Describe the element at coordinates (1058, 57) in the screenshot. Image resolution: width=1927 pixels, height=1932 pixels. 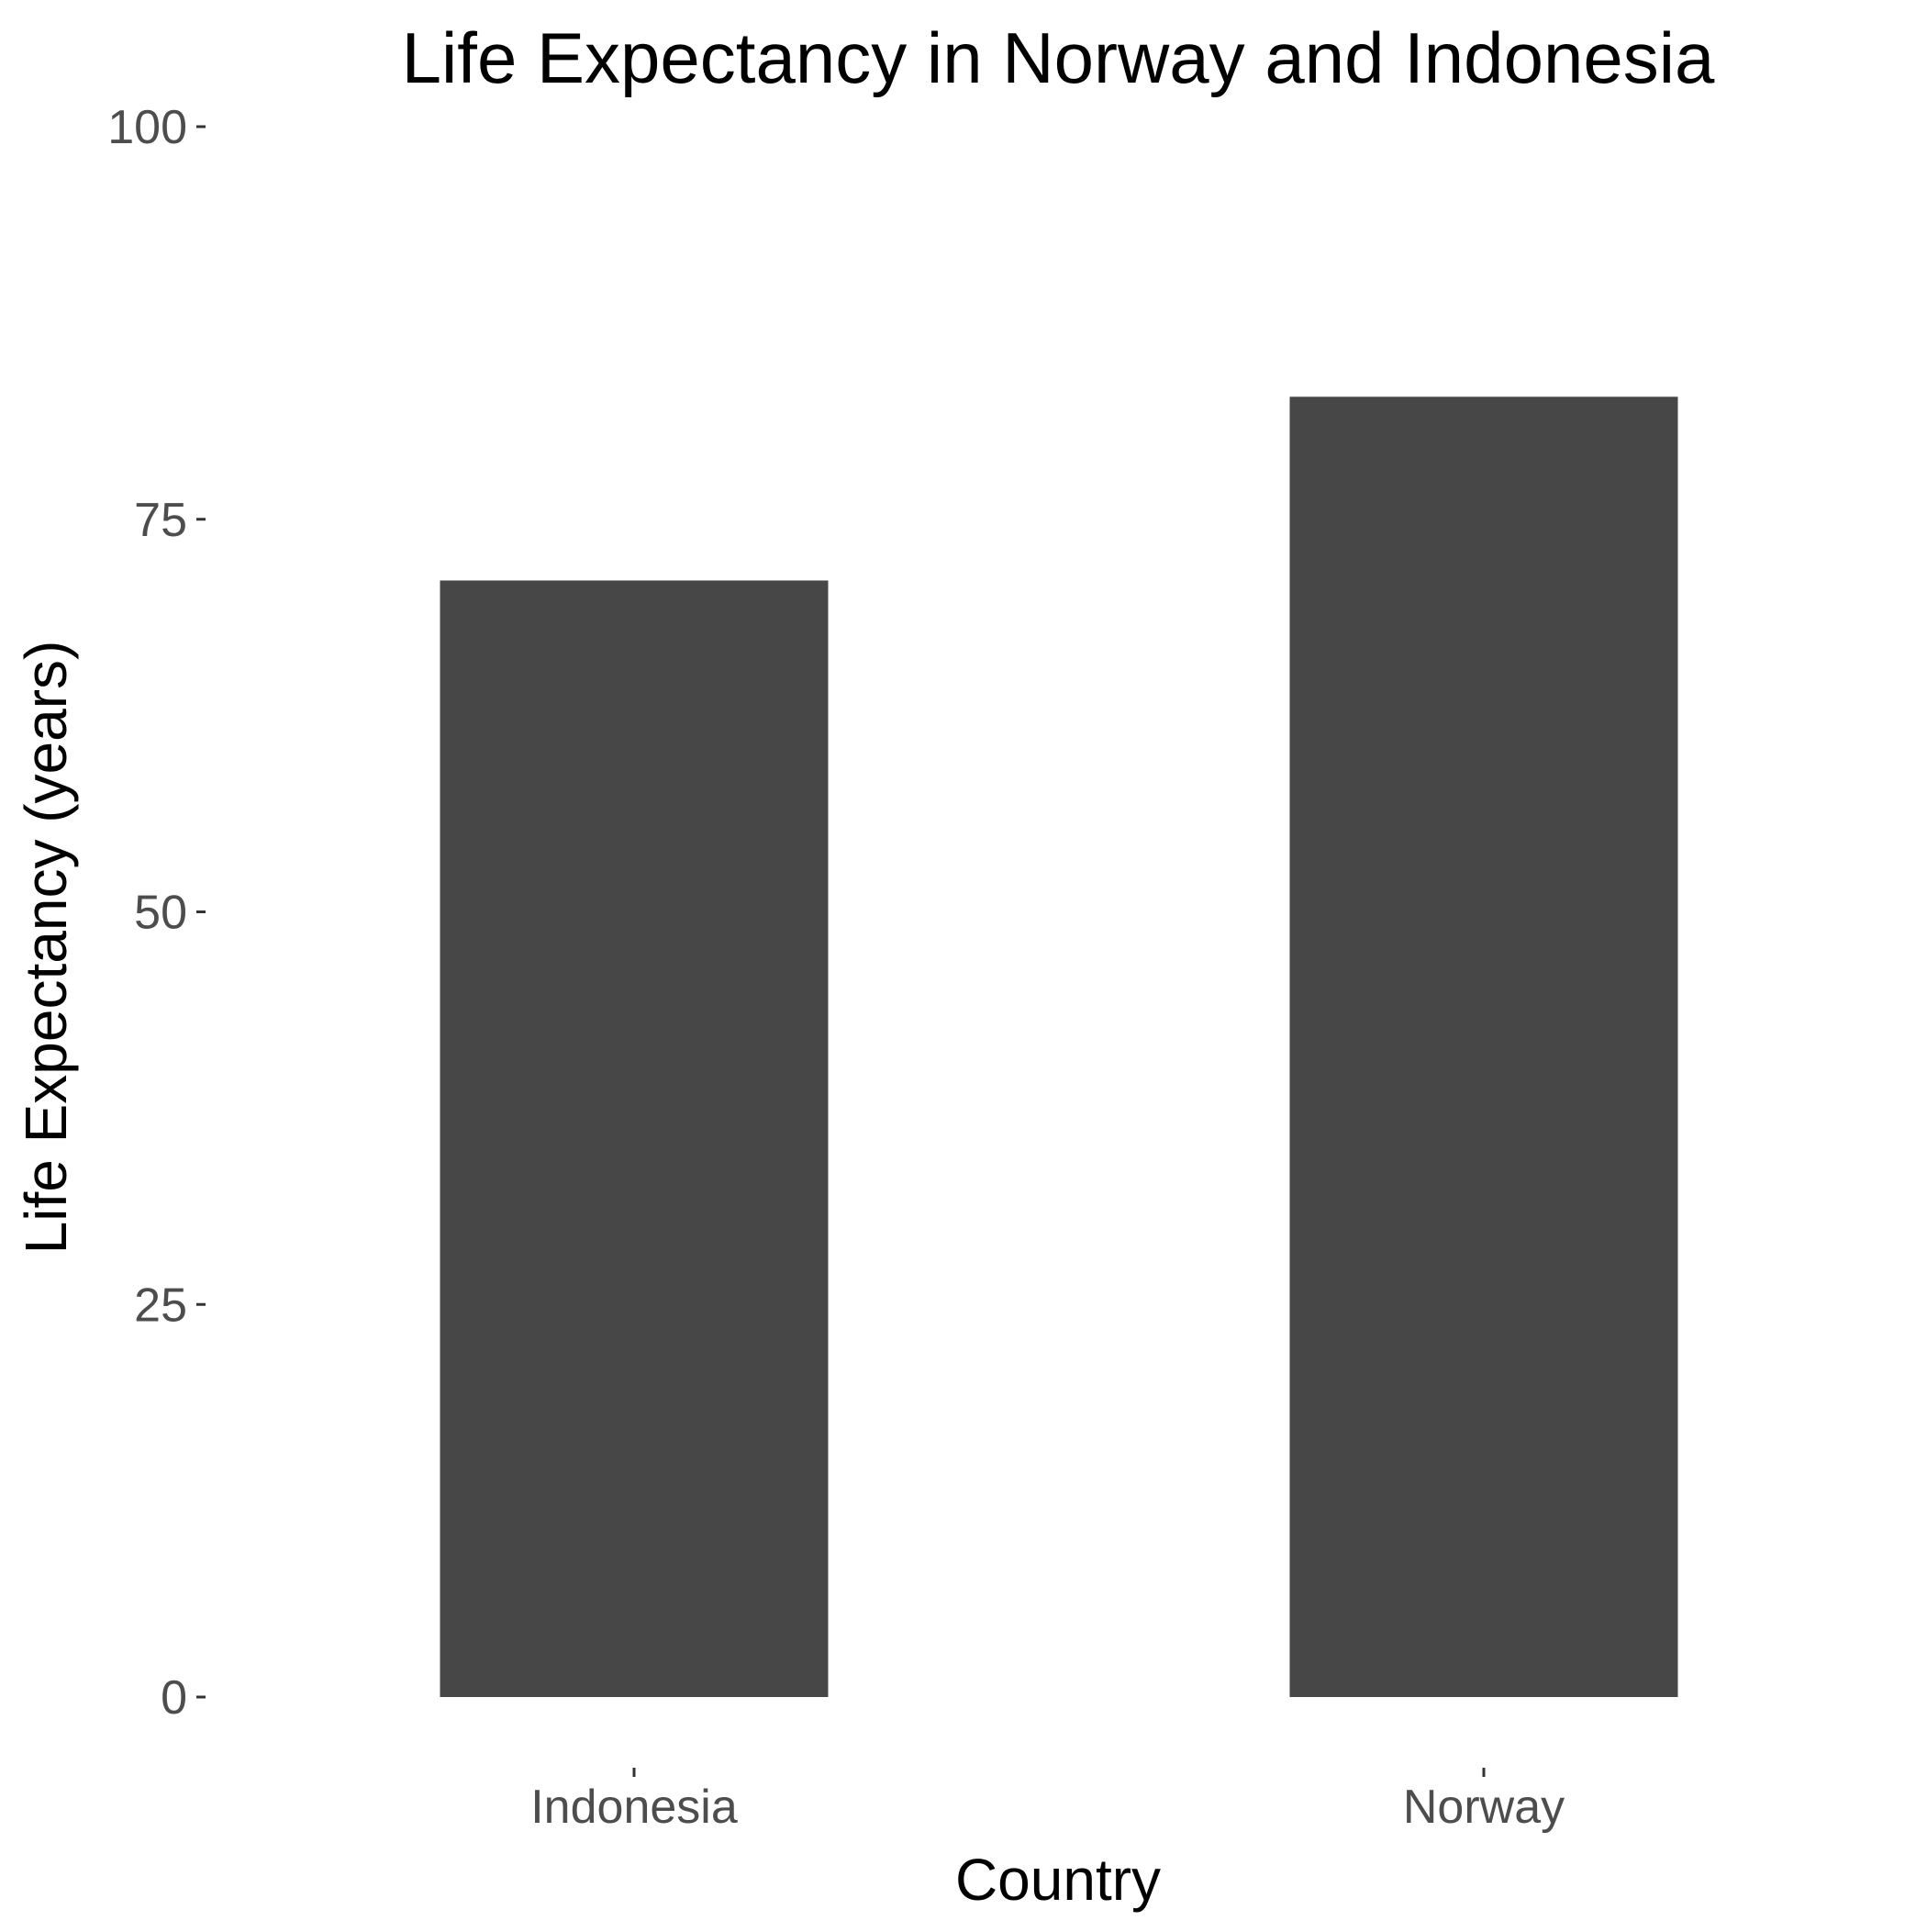
I see `chart-title: Life Expectancy in Norway and Indonesia` at that location.